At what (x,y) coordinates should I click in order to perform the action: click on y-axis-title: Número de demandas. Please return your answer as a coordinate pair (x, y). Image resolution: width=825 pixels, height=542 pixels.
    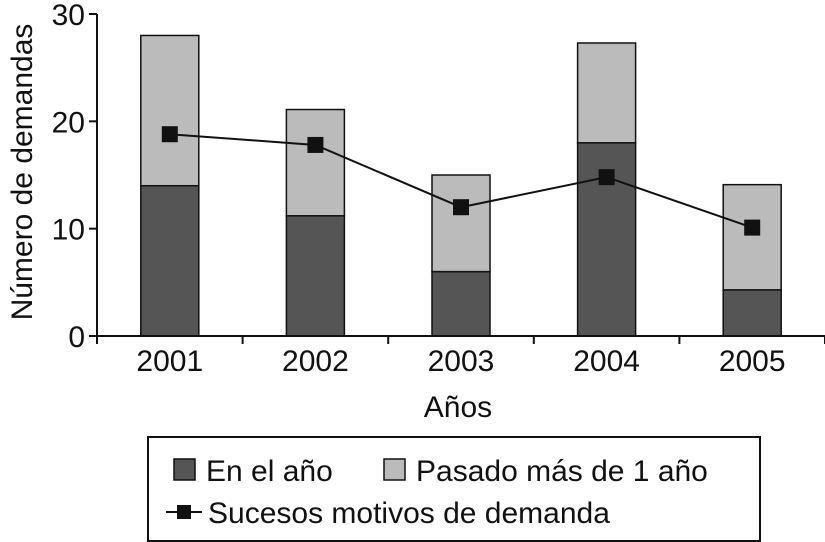
    Looking at the image, I should click on (22, 172).